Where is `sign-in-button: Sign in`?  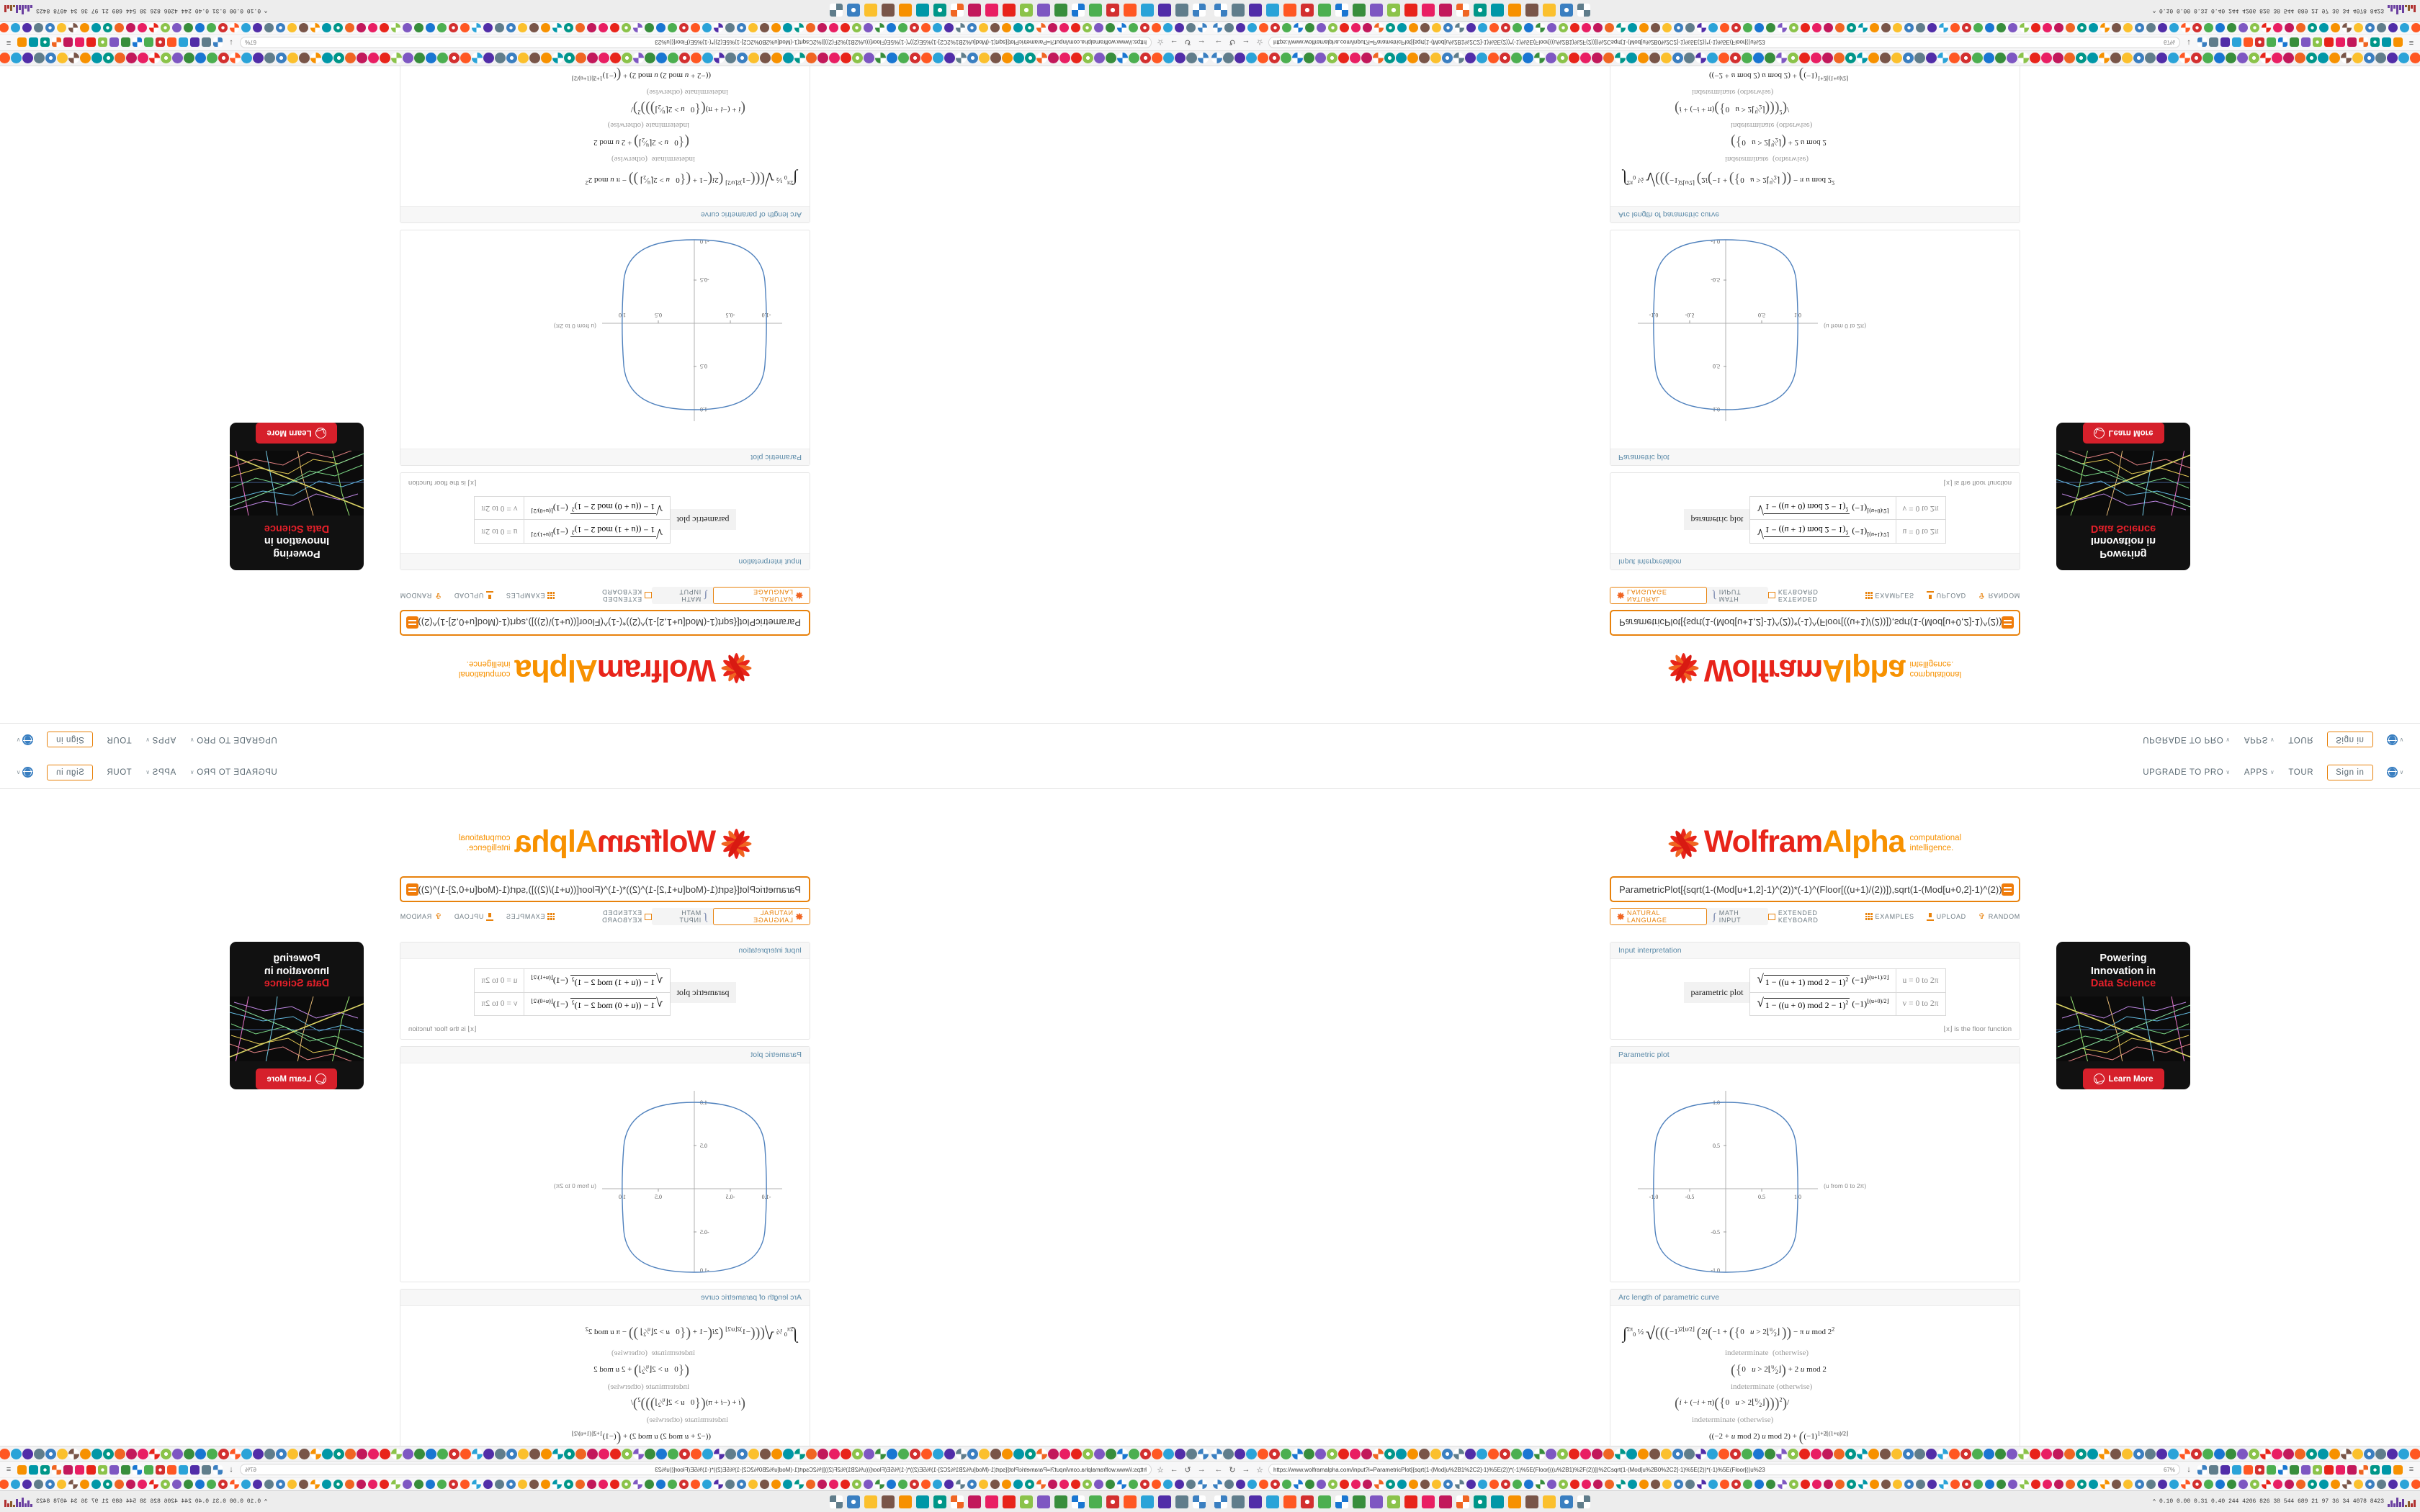 sign-in-button: Sign in is located at coordinates (2350, 772).